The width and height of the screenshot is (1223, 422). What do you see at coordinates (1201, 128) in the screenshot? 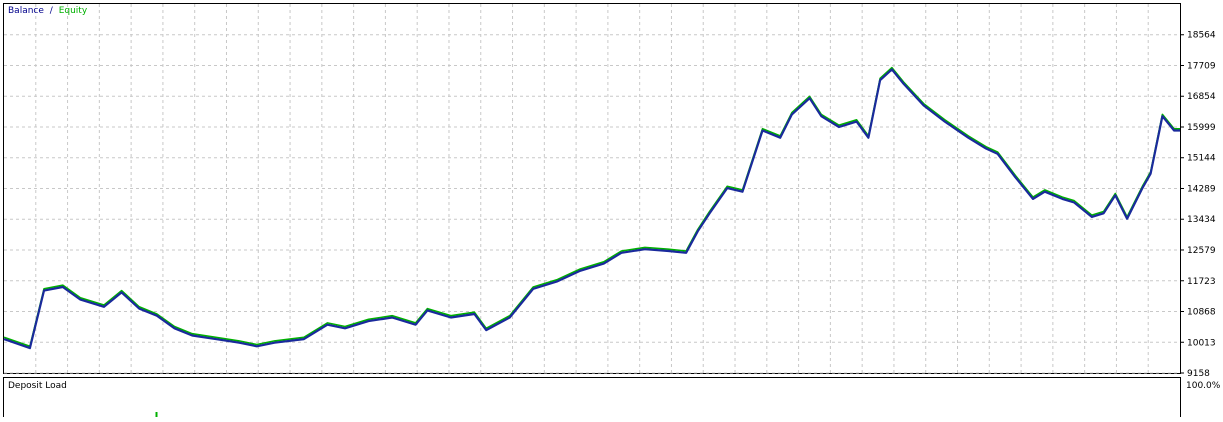
I see `y-tick-label: 15999` at bounding box center [1201, 128].